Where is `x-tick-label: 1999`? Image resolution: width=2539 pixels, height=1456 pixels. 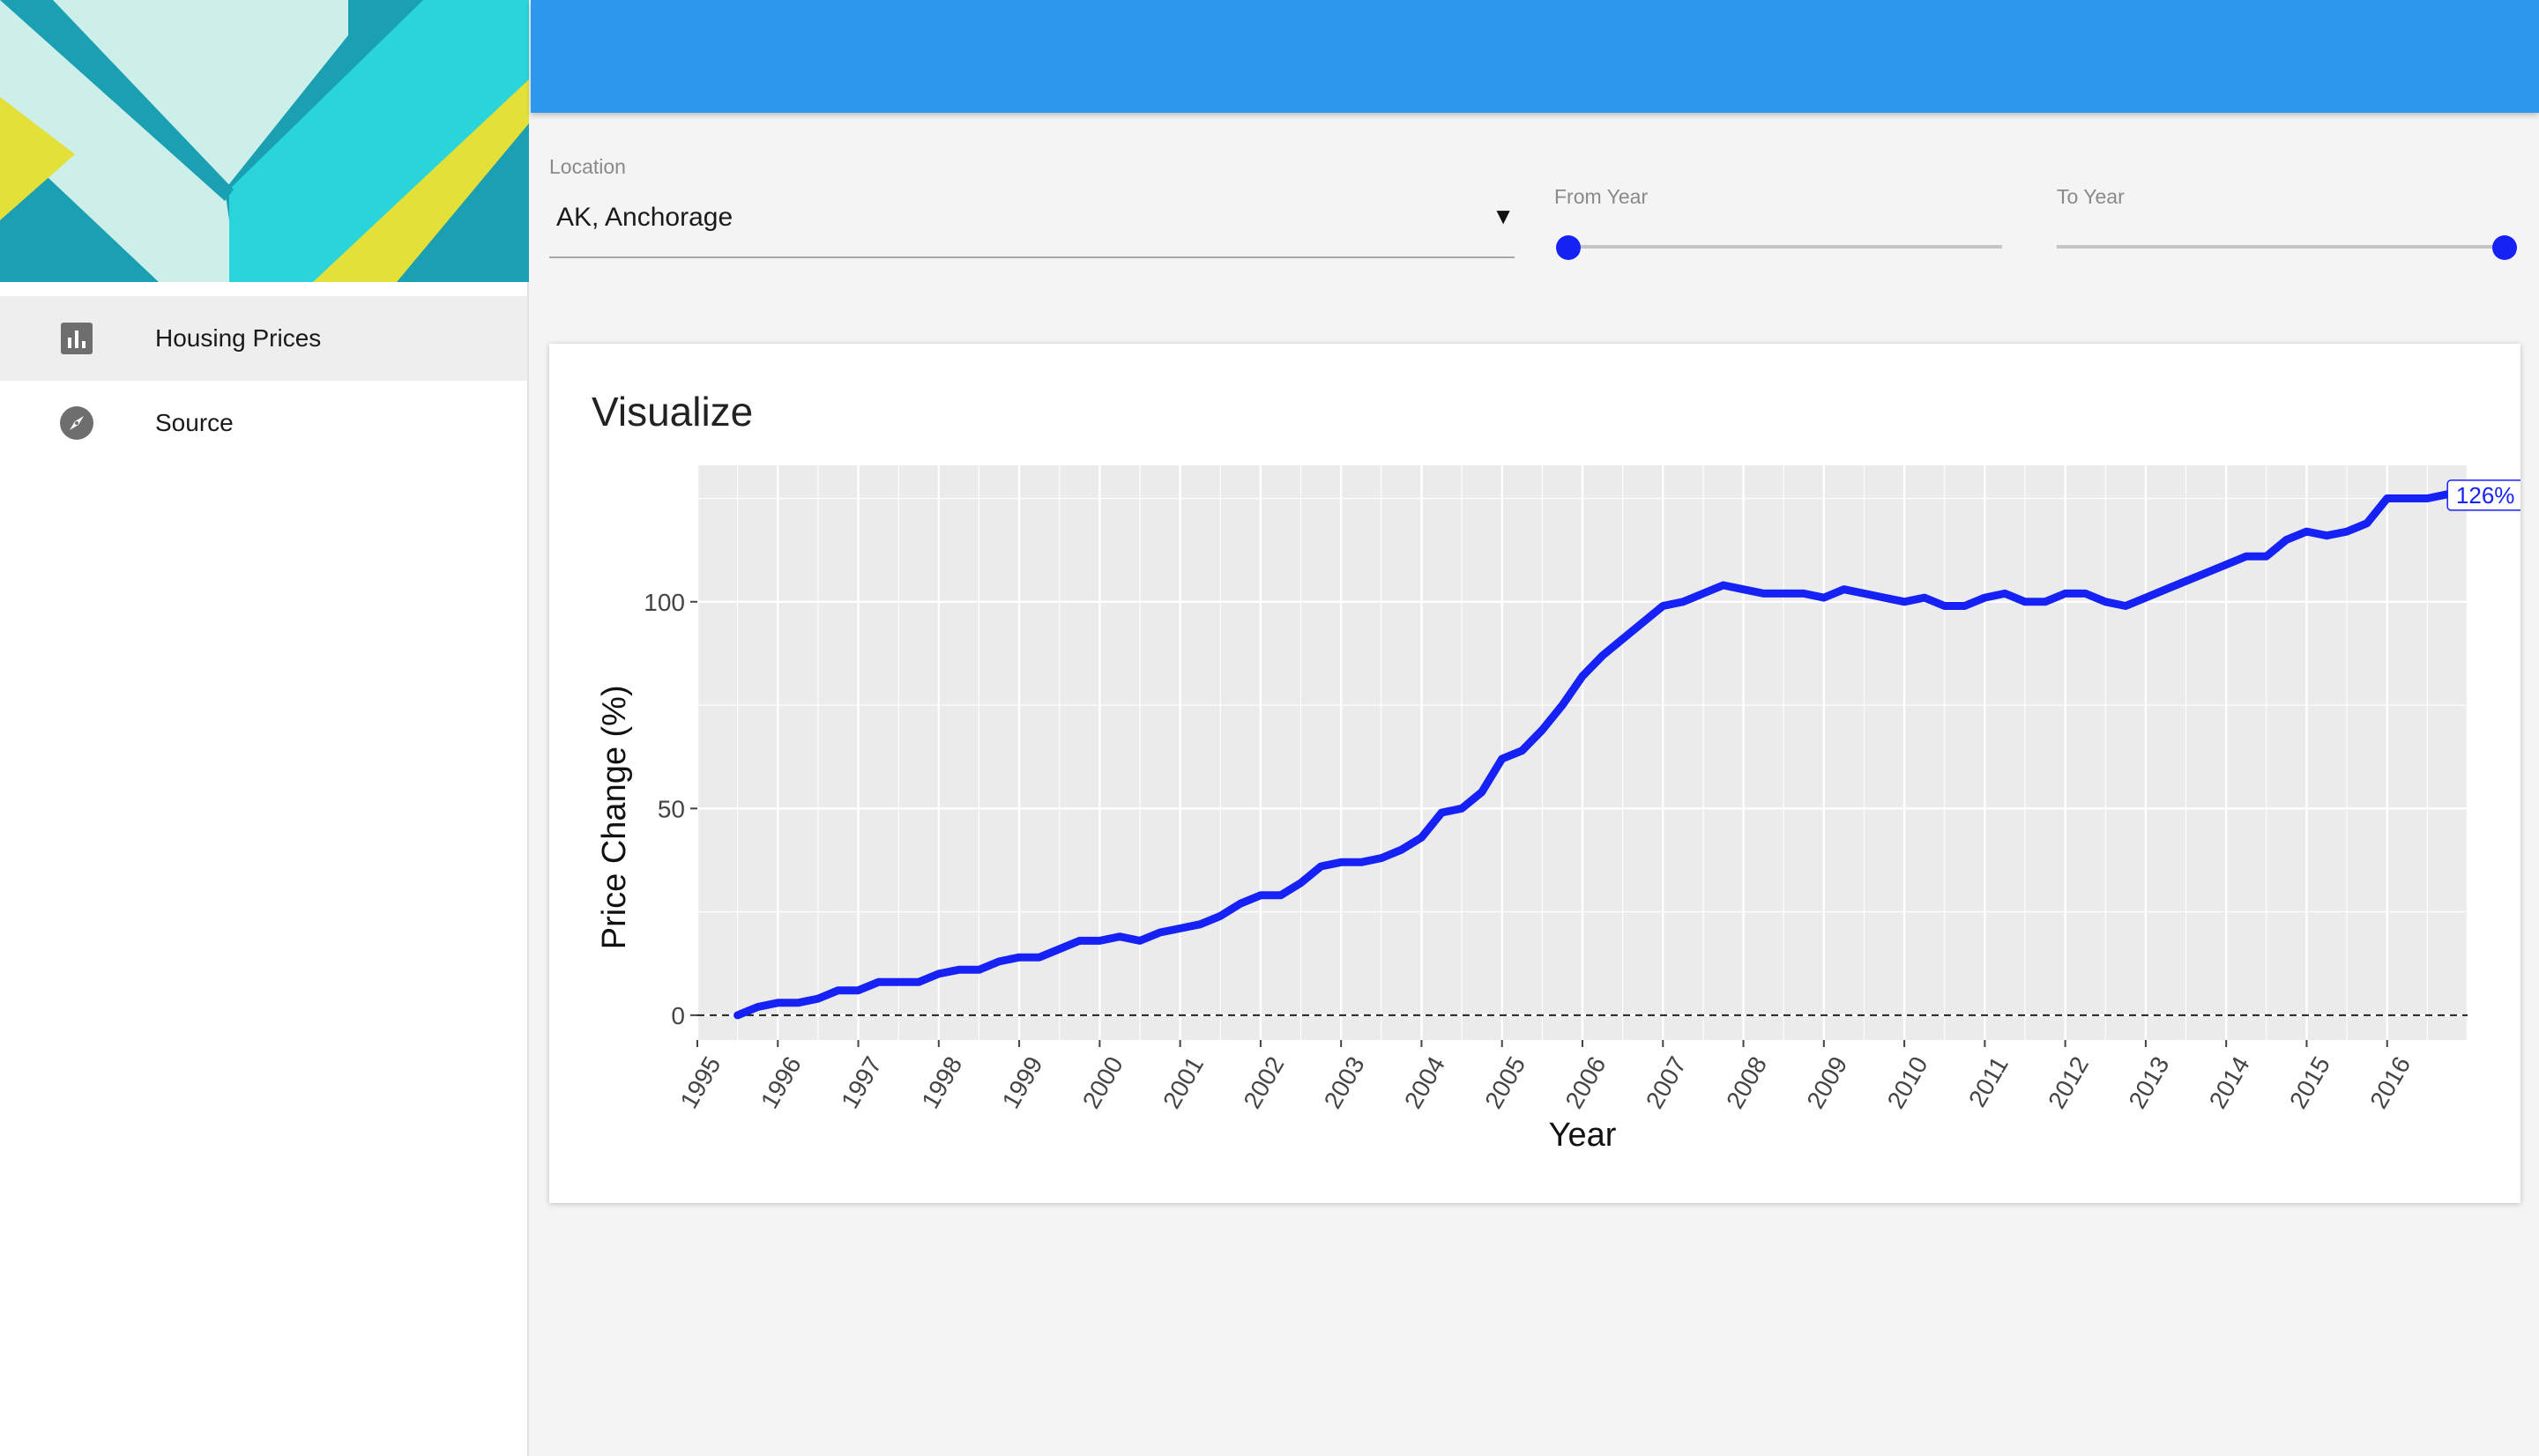 x-tick-label: 1999 is located at coordinates (1023, 1082).